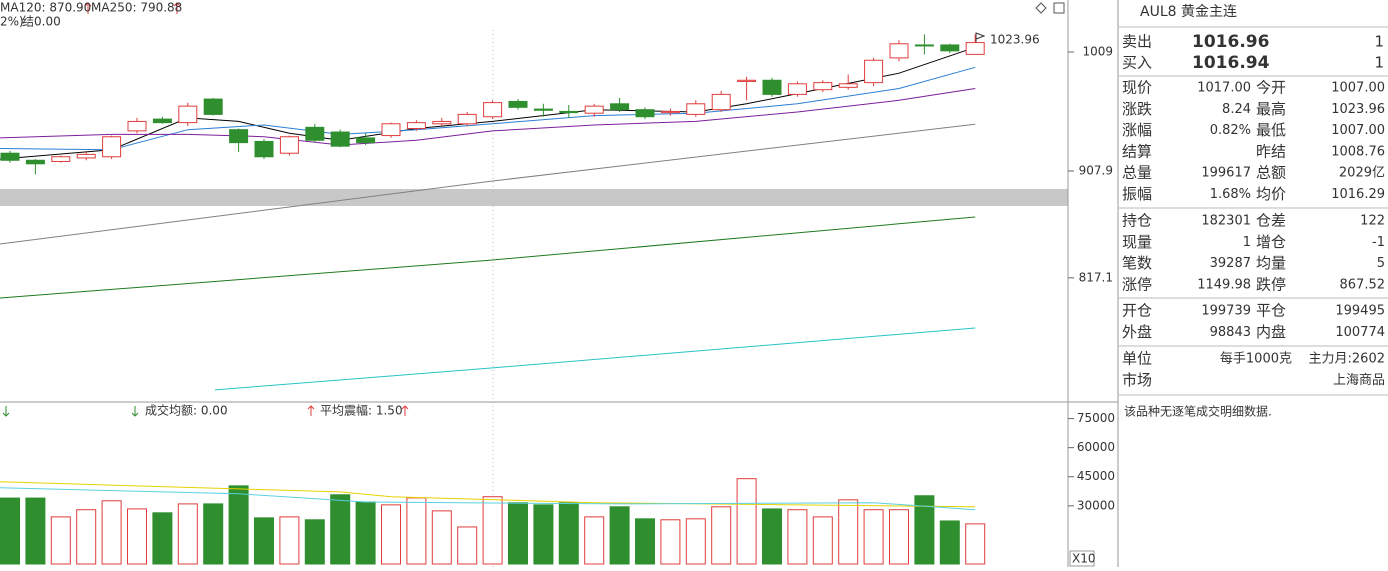  Describe the element at coordinates (1137, 242) in the screenshot. I see `field-label: 现量` at that location.